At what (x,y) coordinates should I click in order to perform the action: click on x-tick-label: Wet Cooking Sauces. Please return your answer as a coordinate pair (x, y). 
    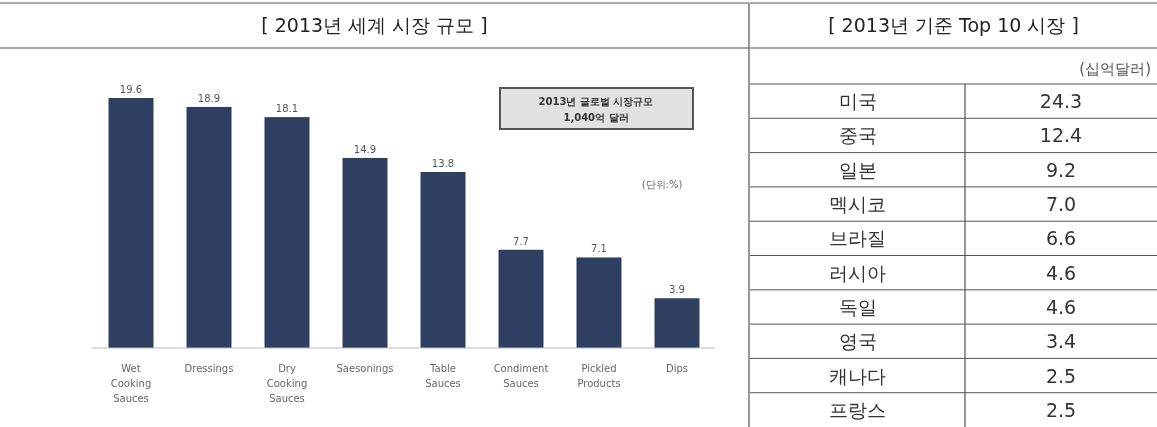
    Looking at the image, I should click on (131, 383).